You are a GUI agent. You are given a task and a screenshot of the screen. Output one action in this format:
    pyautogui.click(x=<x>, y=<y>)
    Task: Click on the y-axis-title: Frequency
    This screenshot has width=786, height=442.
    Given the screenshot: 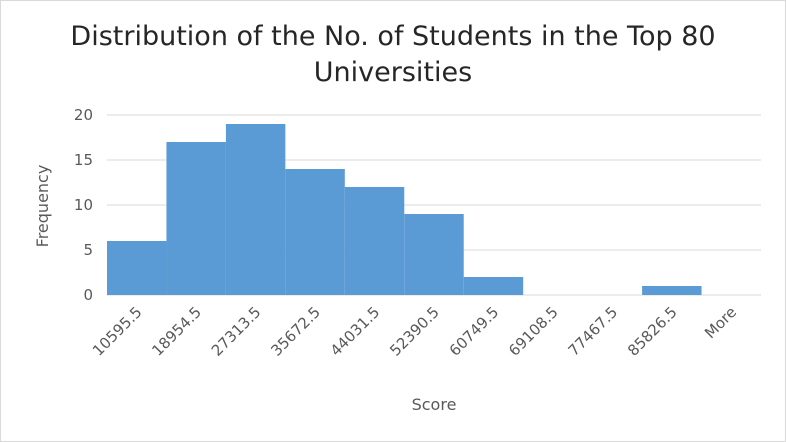 What is the action you would take?
    pyautogui.click(x=42, y=206)
    